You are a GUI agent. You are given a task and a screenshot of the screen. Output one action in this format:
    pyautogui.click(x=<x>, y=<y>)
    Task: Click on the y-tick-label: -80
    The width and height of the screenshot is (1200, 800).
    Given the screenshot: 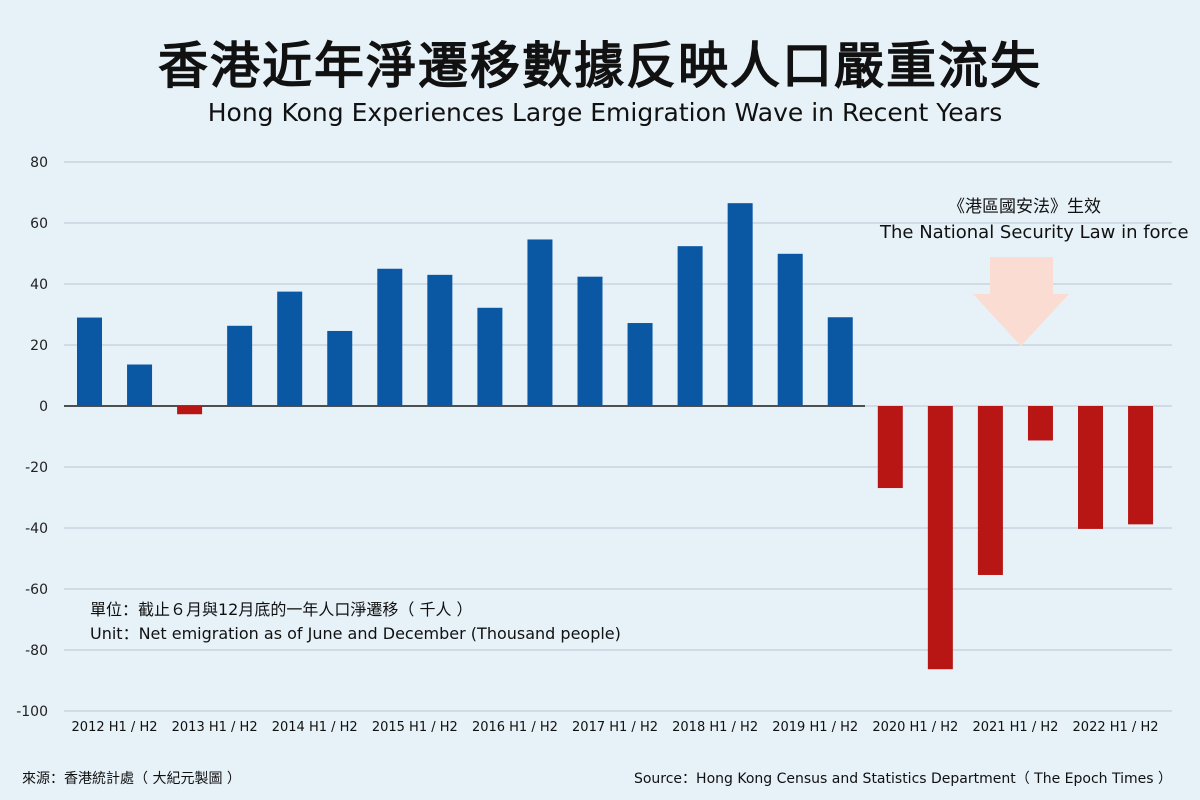 What is the action you would take?
    pyautogui.click(x=36, y=651)
    